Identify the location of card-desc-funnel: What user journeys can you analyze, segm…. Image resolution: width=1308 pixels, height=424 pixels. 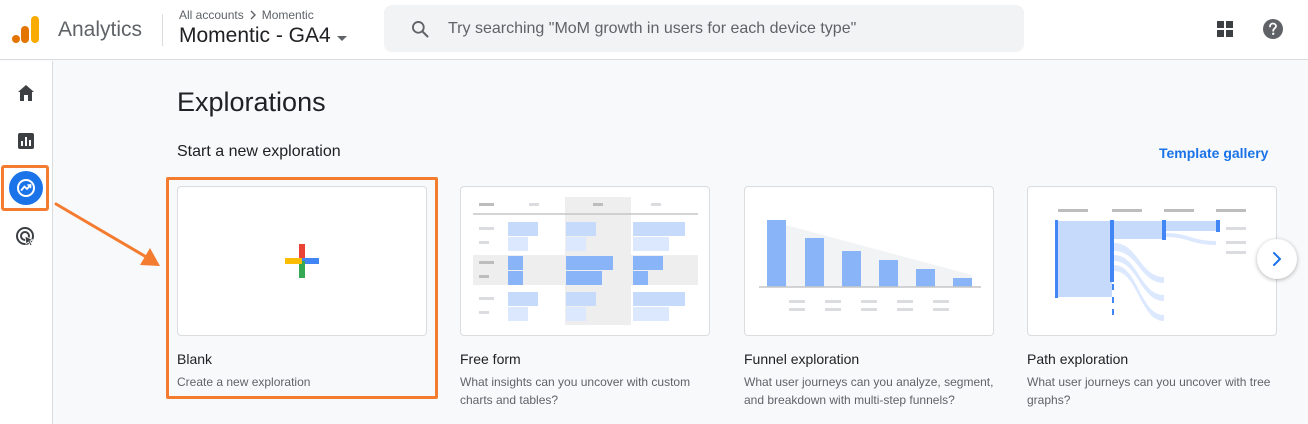
(869, 391).